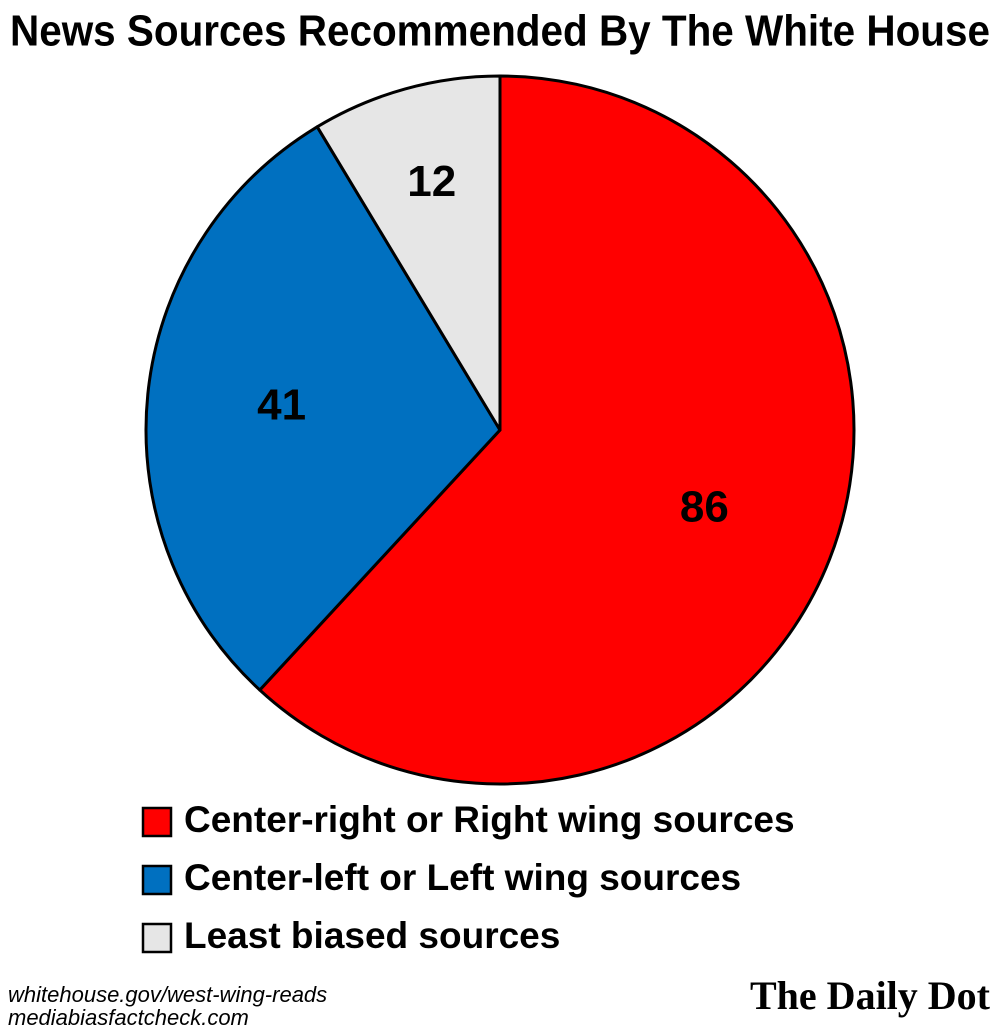 The height and width of the screenshot is (1035, 1000). What do you see at coordinates (462, 877) in the screenshot?
I see `legend-label: Center-left or Left wing sources` at bounding box center [462, 877].